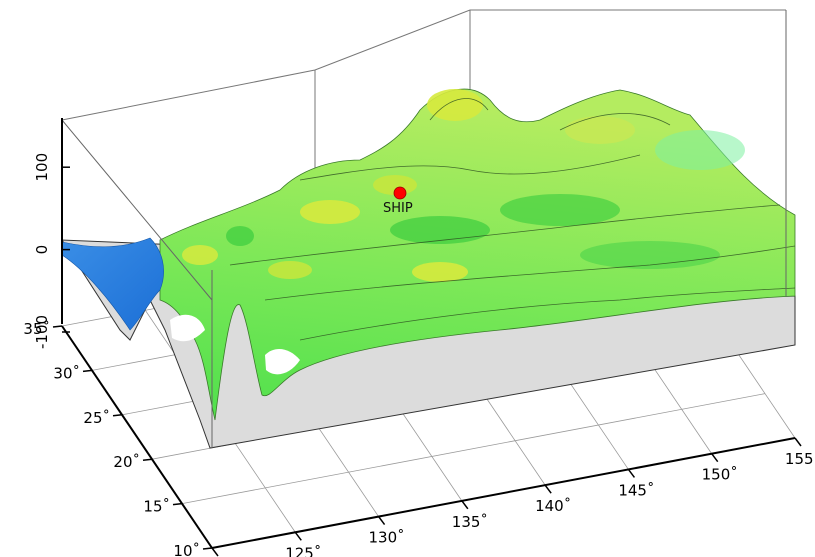 This screenshot has height=557, width=815. I want to click on y-tick-label: 35˚, so click(36, 329).